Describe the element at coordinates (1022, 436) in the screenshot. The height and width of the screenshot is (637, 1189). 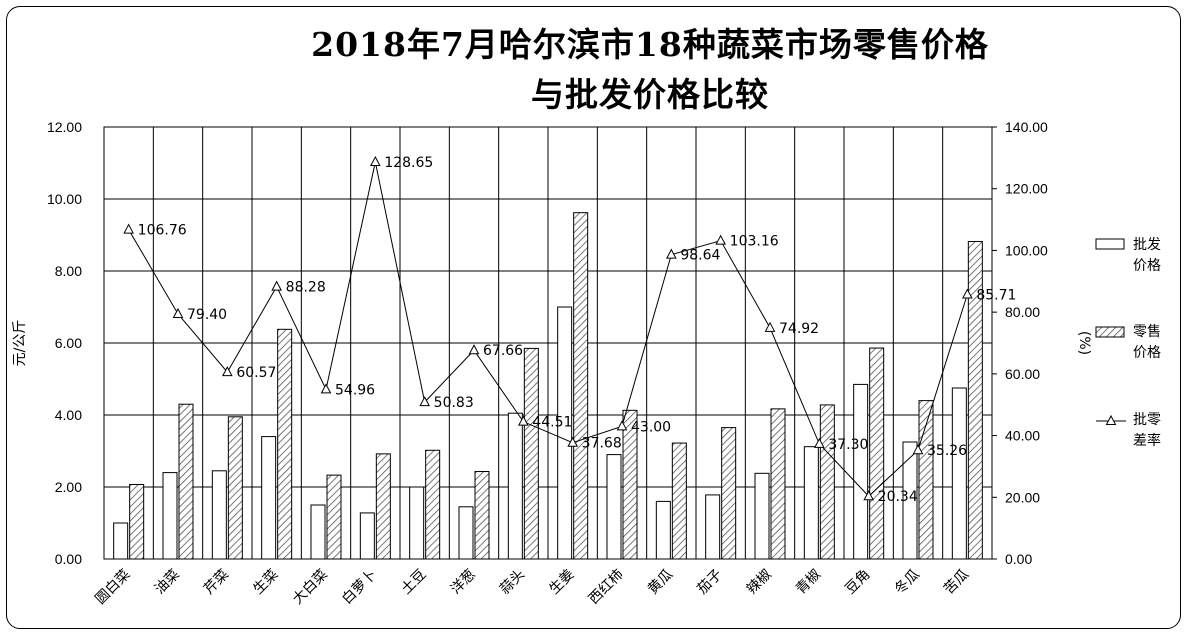
I see `y2-tick-label: 40.00` at that location.